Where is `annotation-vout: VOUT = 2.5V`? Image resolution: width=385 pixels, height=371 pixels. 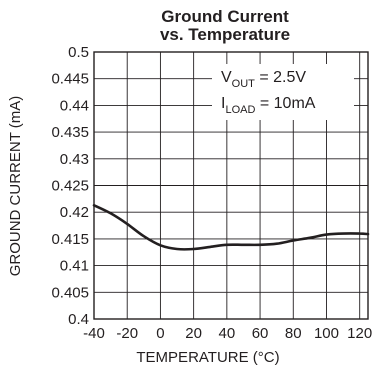
annotation-vout: VOUT = 2.5V is located at coordinates (263, 79).